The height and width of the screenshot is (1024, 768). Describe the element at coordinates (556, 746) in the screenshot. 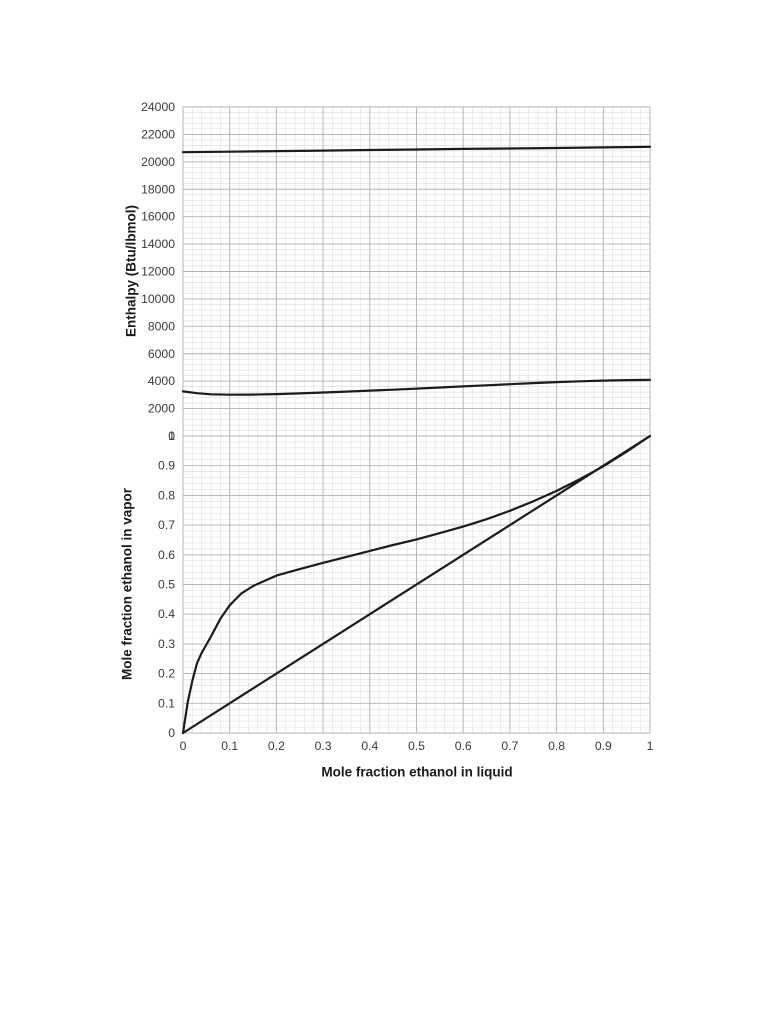

I see `x-tick-label: 0.8` at that location.